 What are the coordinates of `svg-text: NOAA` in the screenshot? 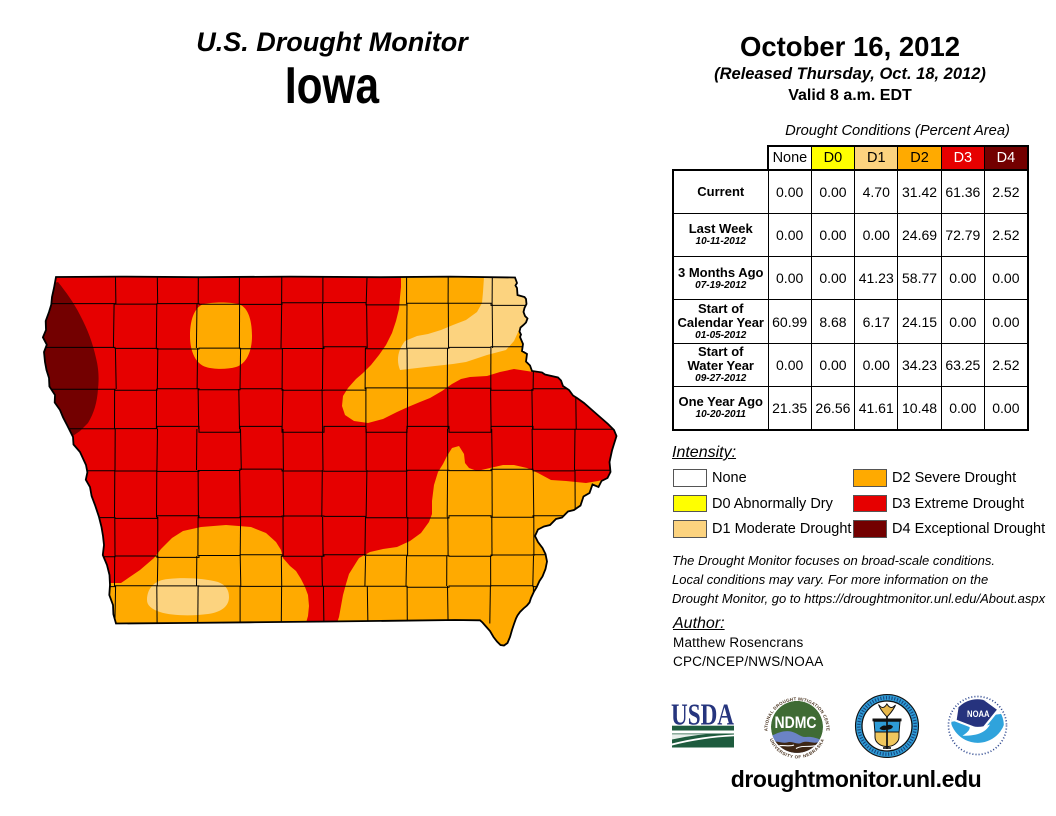 It's located at (978, 714).